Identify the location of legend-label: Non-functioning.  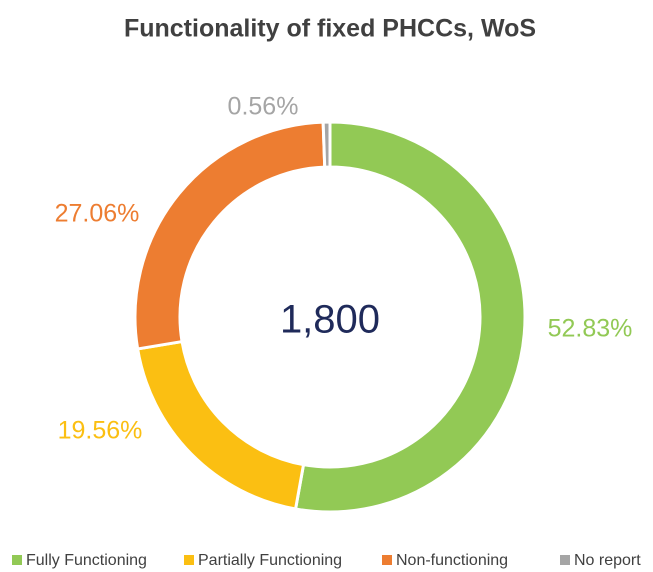
(452, 560).